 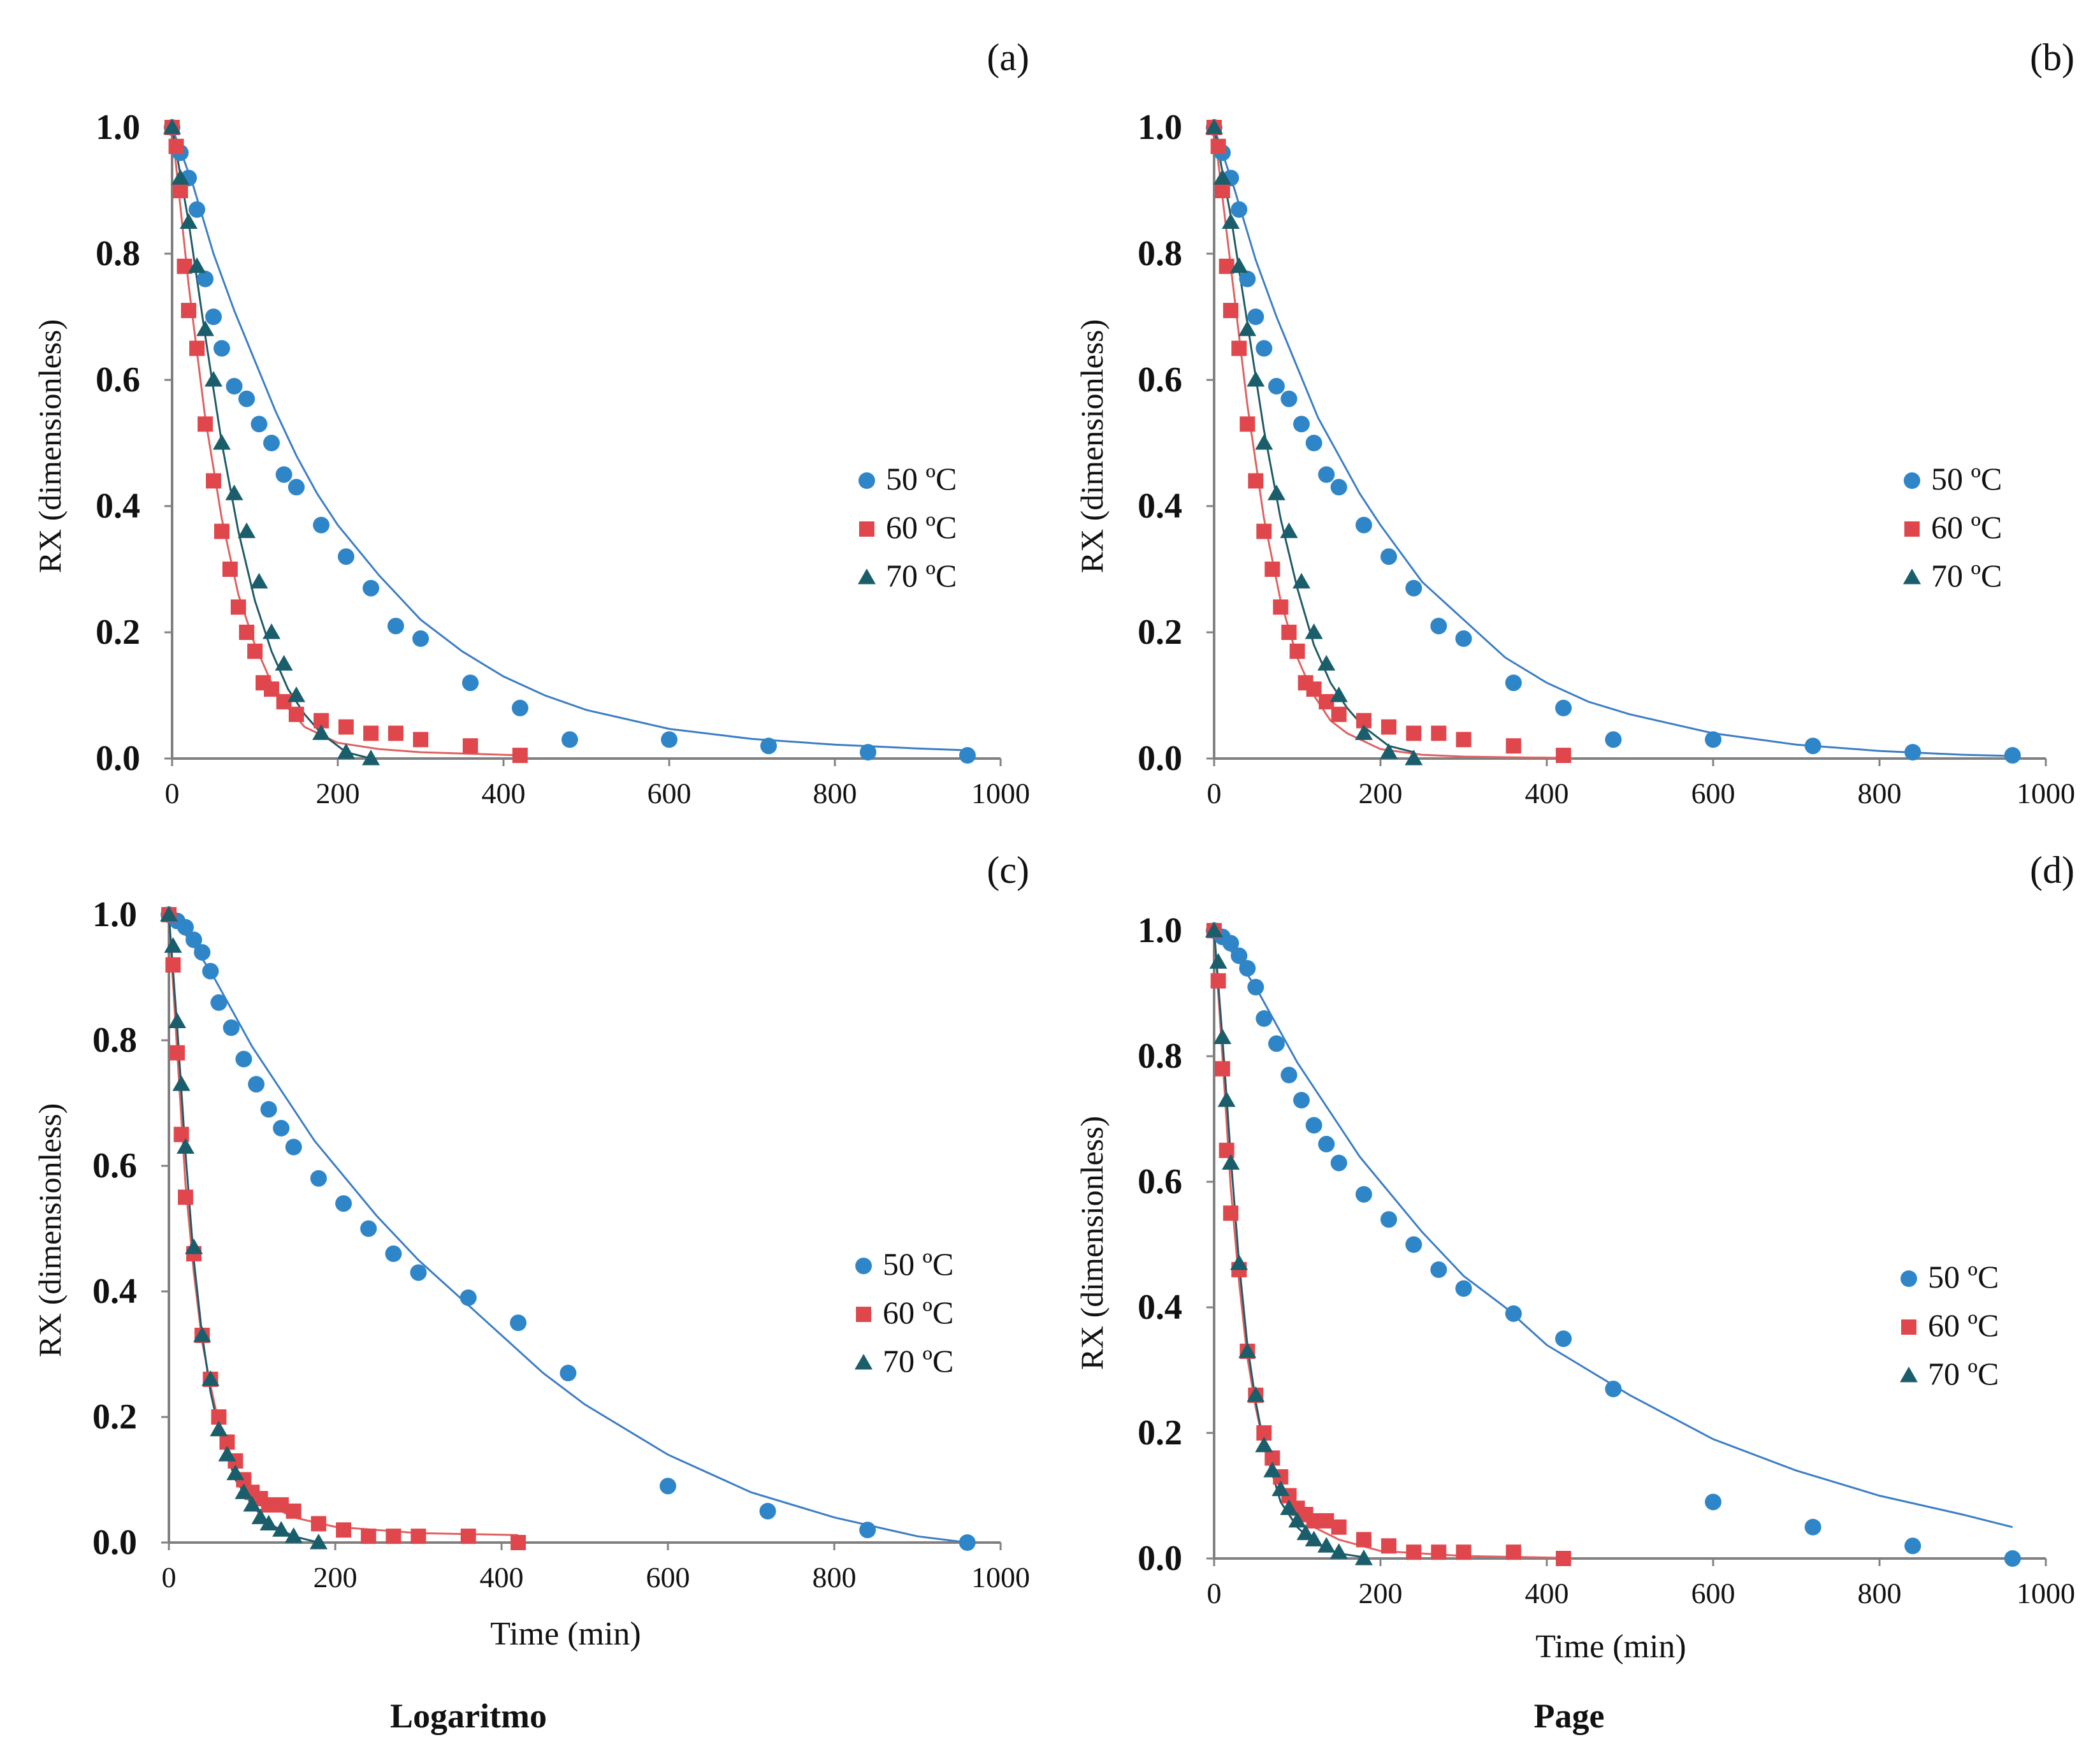 I want to click on x-tick-label: 200, so click(x=1381, y=794).